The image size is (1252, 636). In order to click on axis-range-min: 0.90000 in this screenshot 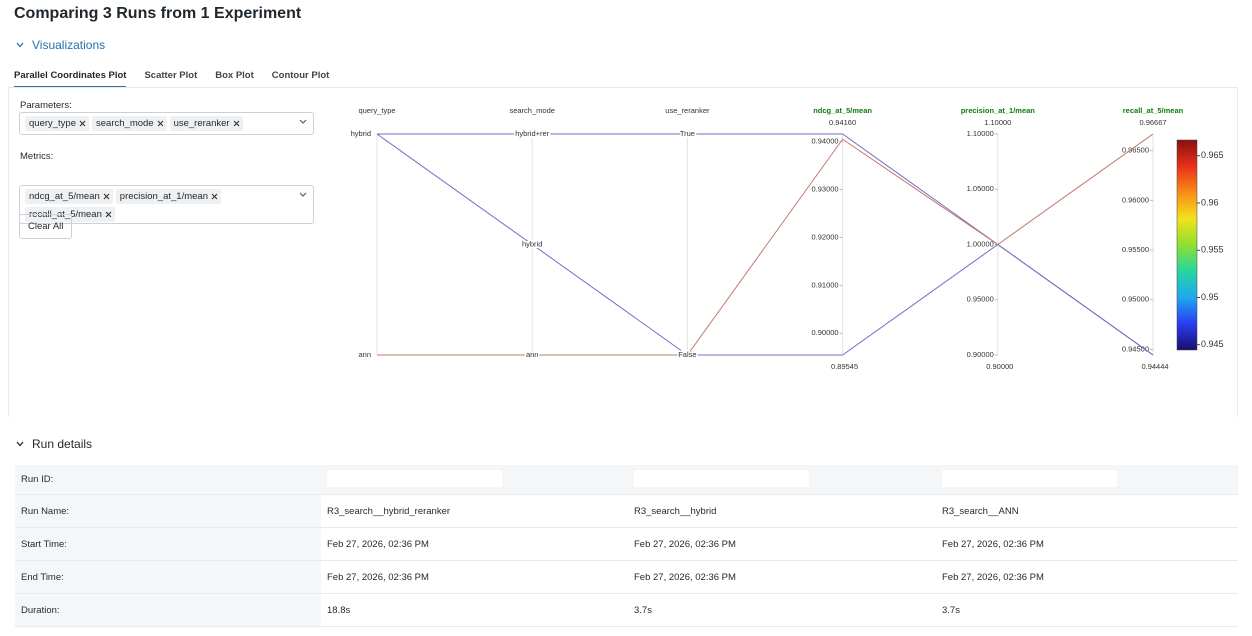, I will do `click(999, 366)`.